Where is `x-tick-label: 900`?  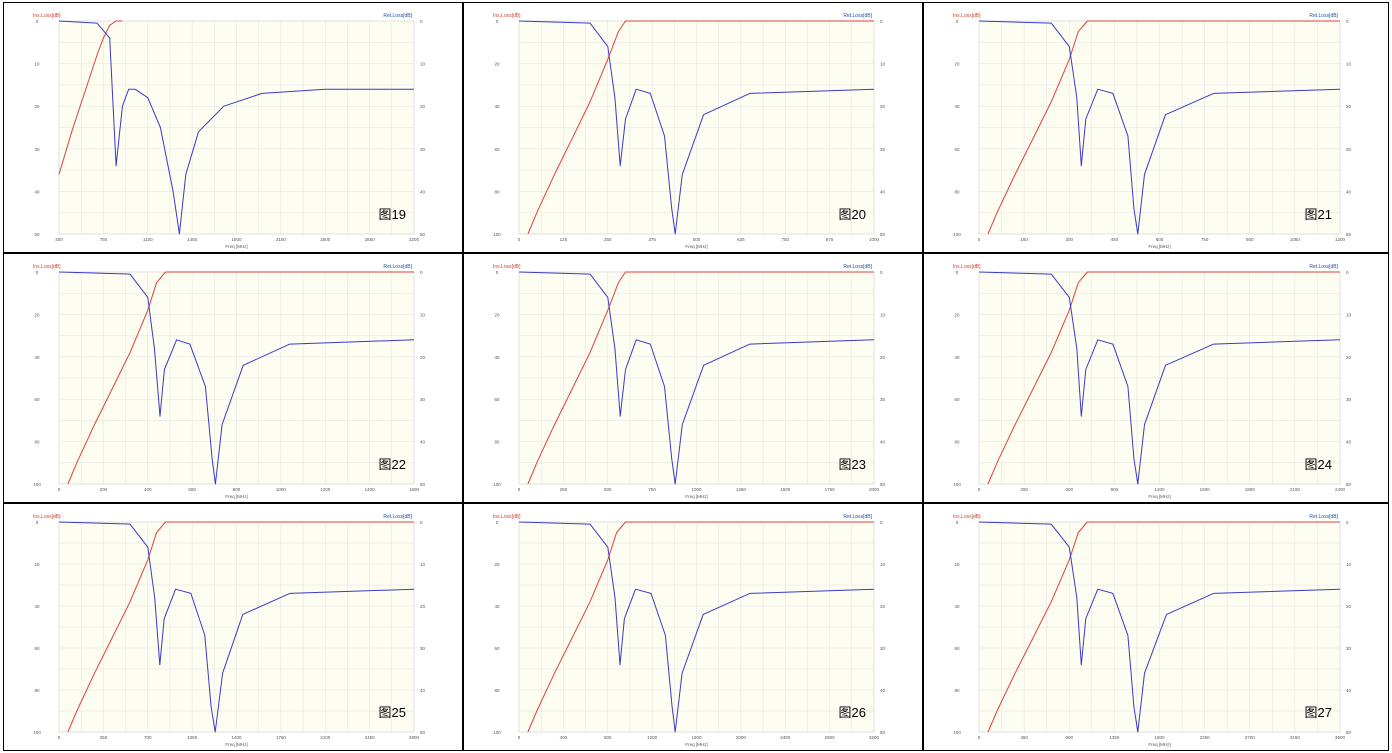
x-tick-label: 900 is located at coordinates (1115, 489).